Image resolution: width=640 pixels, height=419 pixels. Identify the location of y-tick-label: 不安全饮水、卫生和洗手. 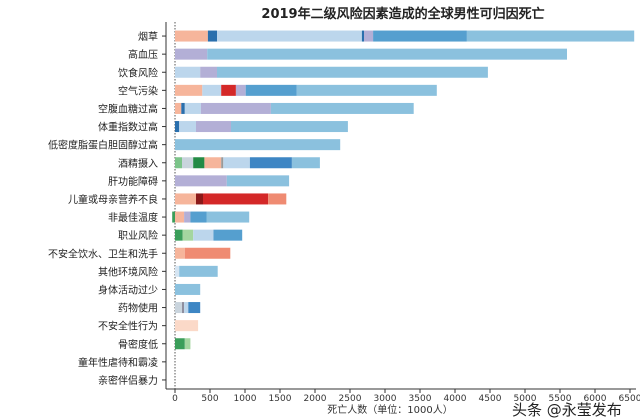
(103, 253).